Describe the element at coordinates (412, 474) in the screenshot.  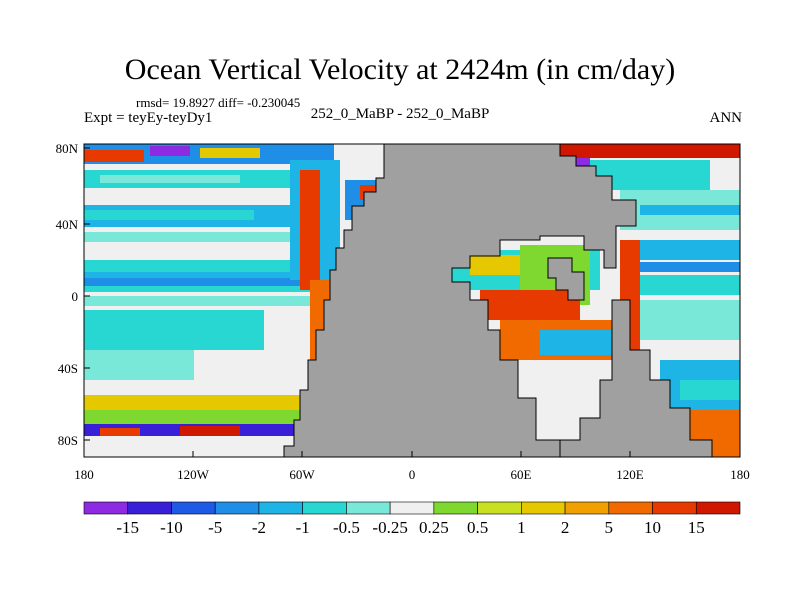
I see `x-tick-label: 0` at that location.